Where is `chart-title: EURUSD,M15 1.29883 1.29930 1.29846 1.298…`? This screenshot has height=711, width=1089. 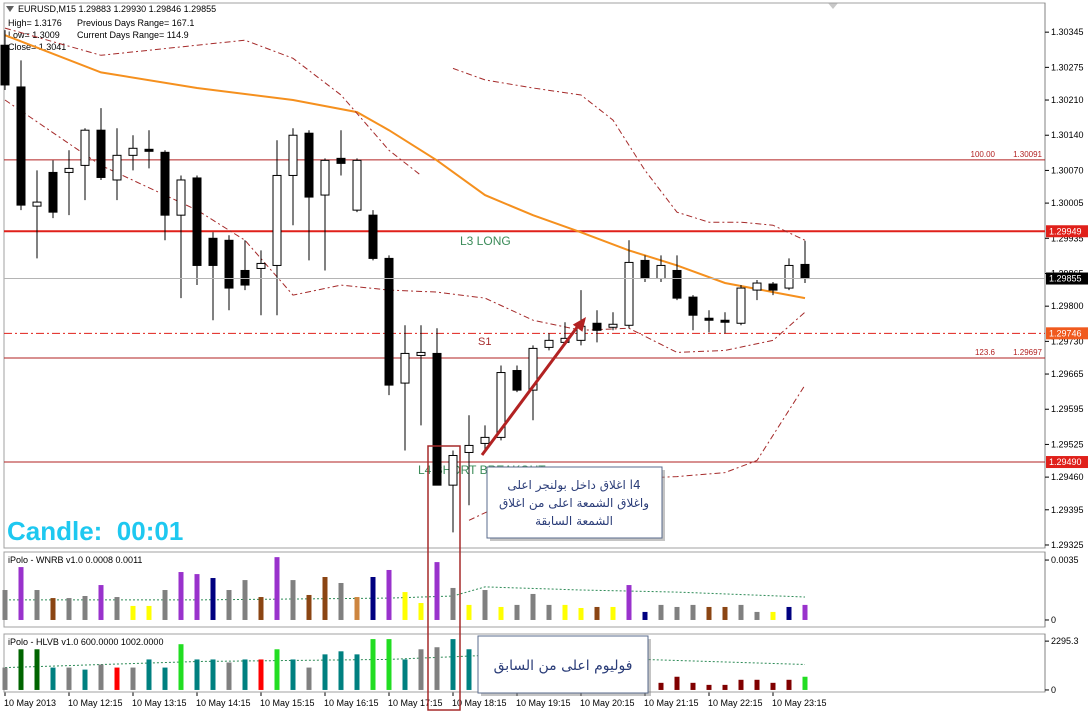 chart-title: EURUSD,M15 1.29883 1.29930 1.29846 1.298… is located at coordinates (117, 9).